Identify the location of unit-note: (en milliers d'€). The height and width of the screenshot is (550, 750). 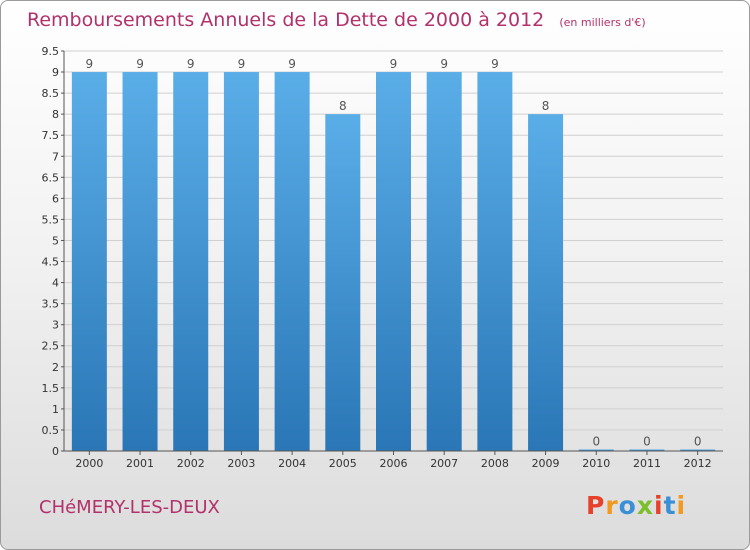
(602, 22).